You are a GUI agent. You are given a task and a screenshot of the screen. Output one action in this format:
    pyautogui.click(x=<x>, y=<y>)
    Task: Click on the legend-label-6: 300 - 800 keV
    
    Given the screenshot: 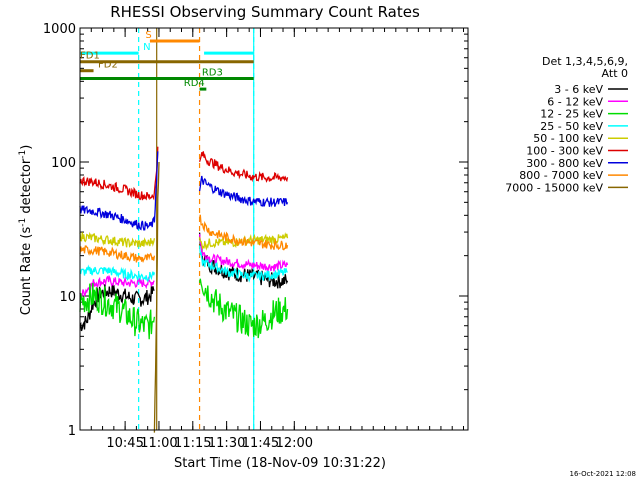 What is the action you would take?
    pyautogui.click(x=564, y=163)
    